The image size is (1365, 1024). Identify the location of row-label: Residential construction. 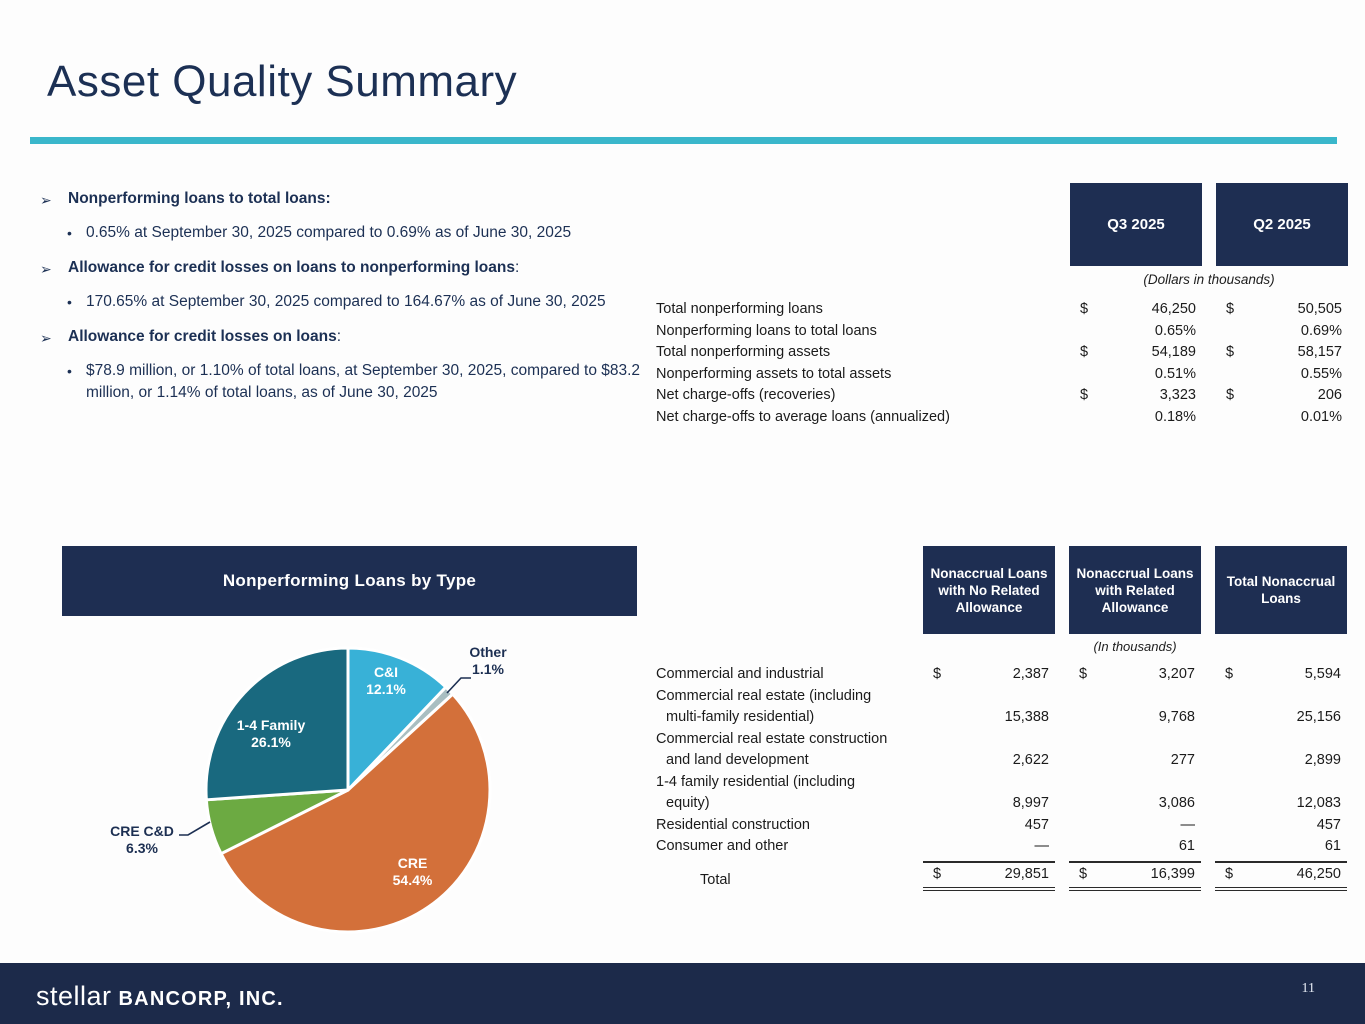
(782, 826).